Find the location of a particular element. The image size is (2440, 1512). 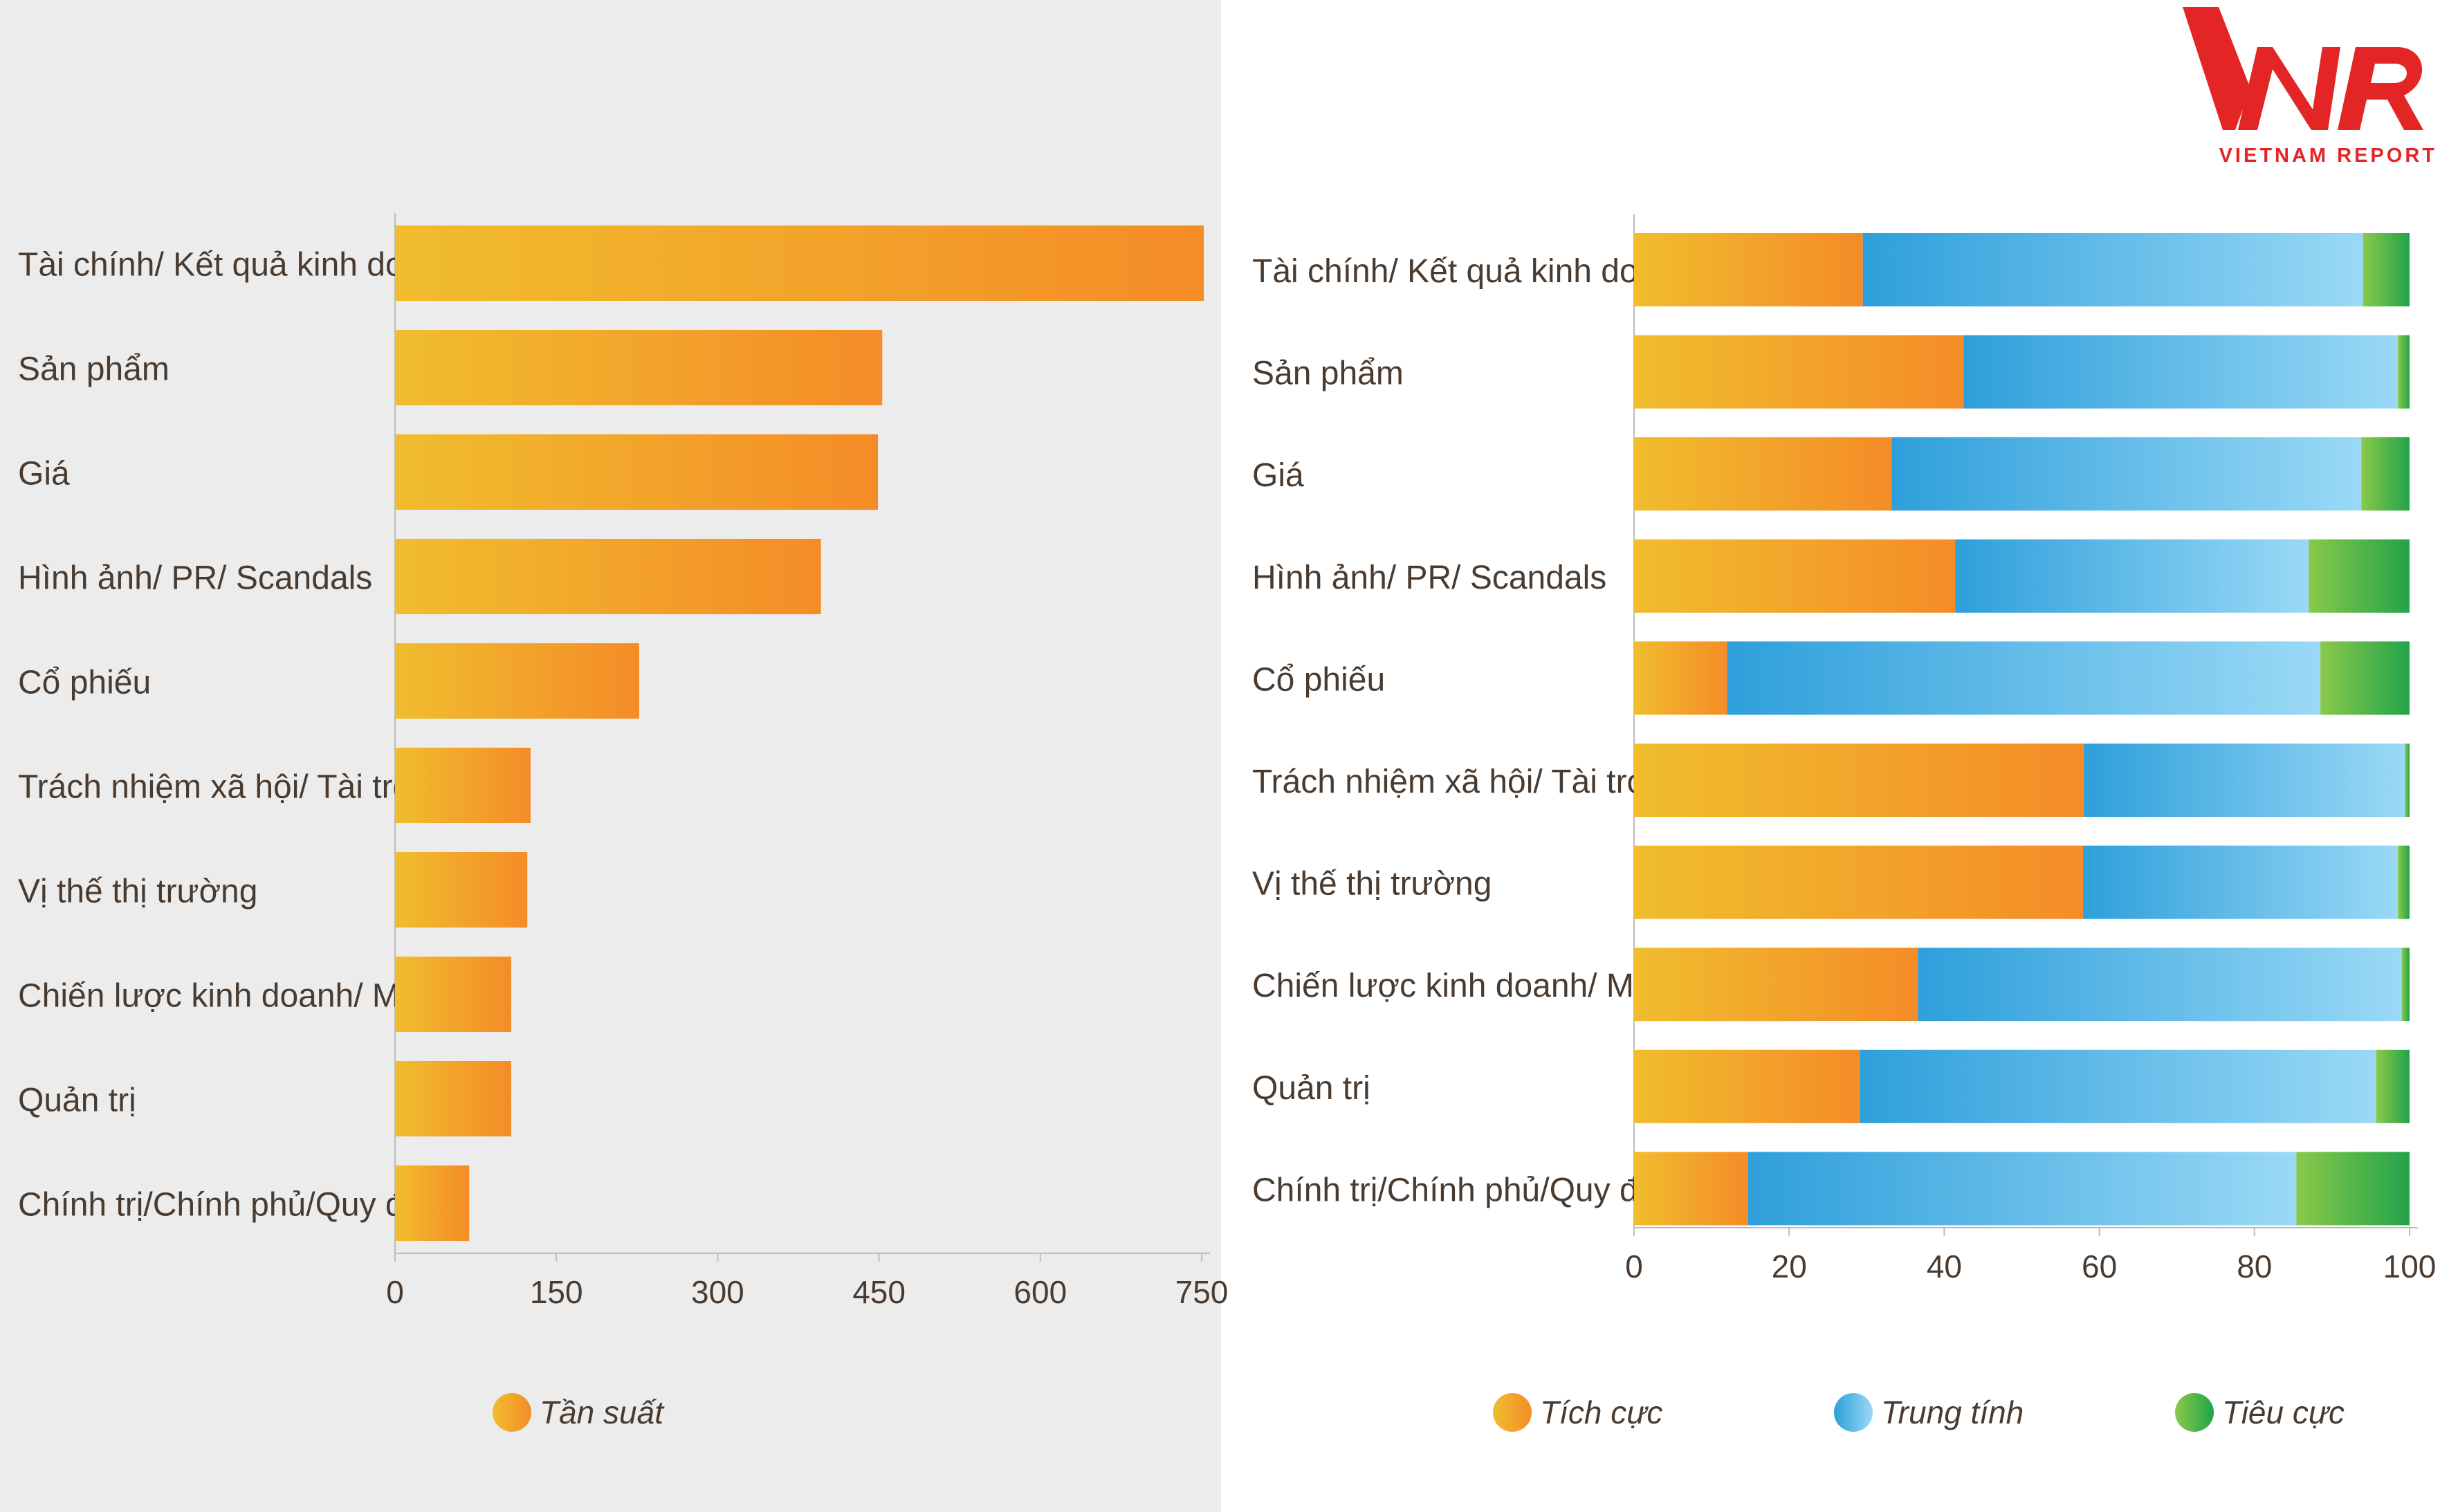

x-tick-label-20: 20 is located at coordinates (1789, 1266).